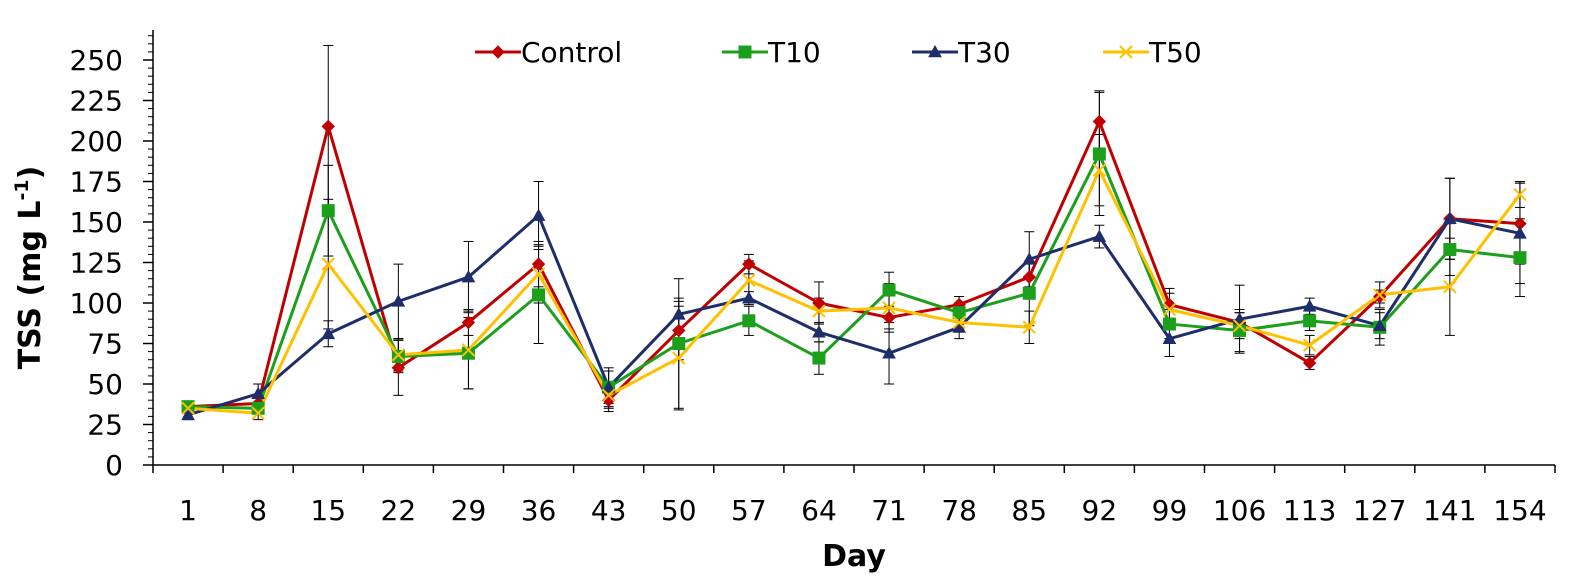  I want to click on x-tick-label: 106, so click(1239, 510).